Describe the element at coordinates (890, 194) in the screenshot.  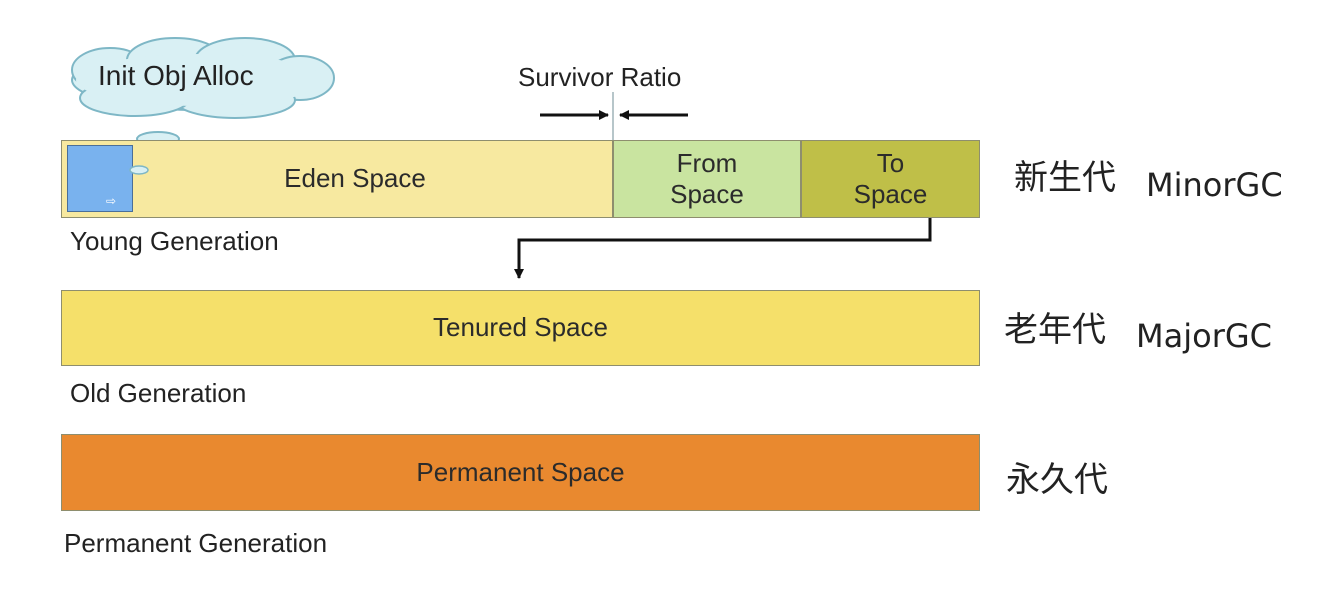
I see `to-space-line2: Space` at that location.